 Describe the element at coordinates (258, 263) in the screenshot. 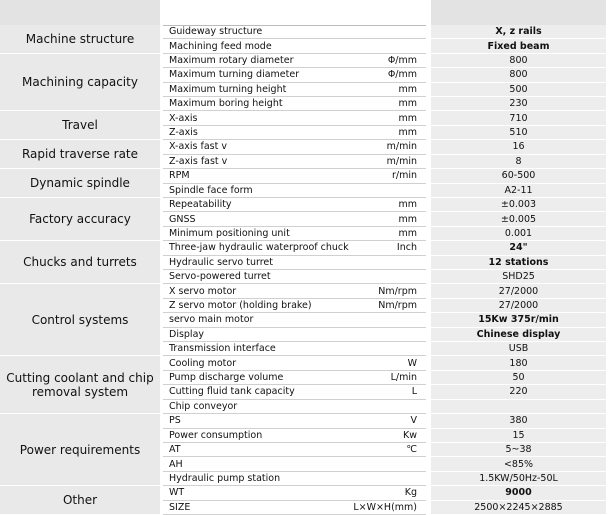

I see `param-name: Hydraulic servo turret` at that location.